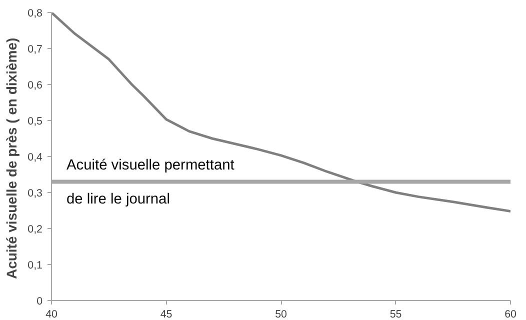 This screenshot has height=320, width=526. What do you see at coordinates (35, 86) in the screenshot?
I see `y-tick-label: 0,6` at bounding box center [35, 86].